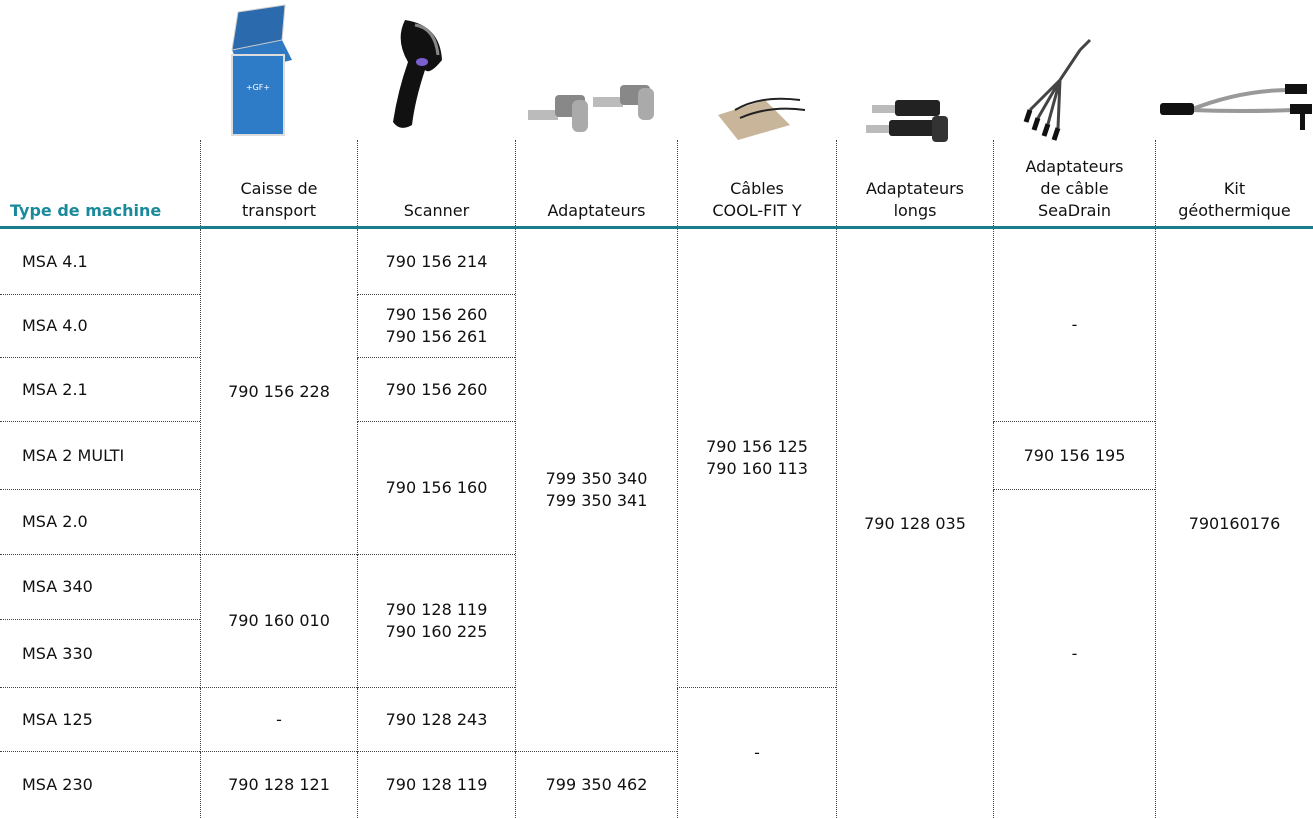 The image size is (1313, 818). What do you see at coordinates (261, 70) in the screenshot?
I see `case-icon: +GF+` at bounding box center [261, 70].